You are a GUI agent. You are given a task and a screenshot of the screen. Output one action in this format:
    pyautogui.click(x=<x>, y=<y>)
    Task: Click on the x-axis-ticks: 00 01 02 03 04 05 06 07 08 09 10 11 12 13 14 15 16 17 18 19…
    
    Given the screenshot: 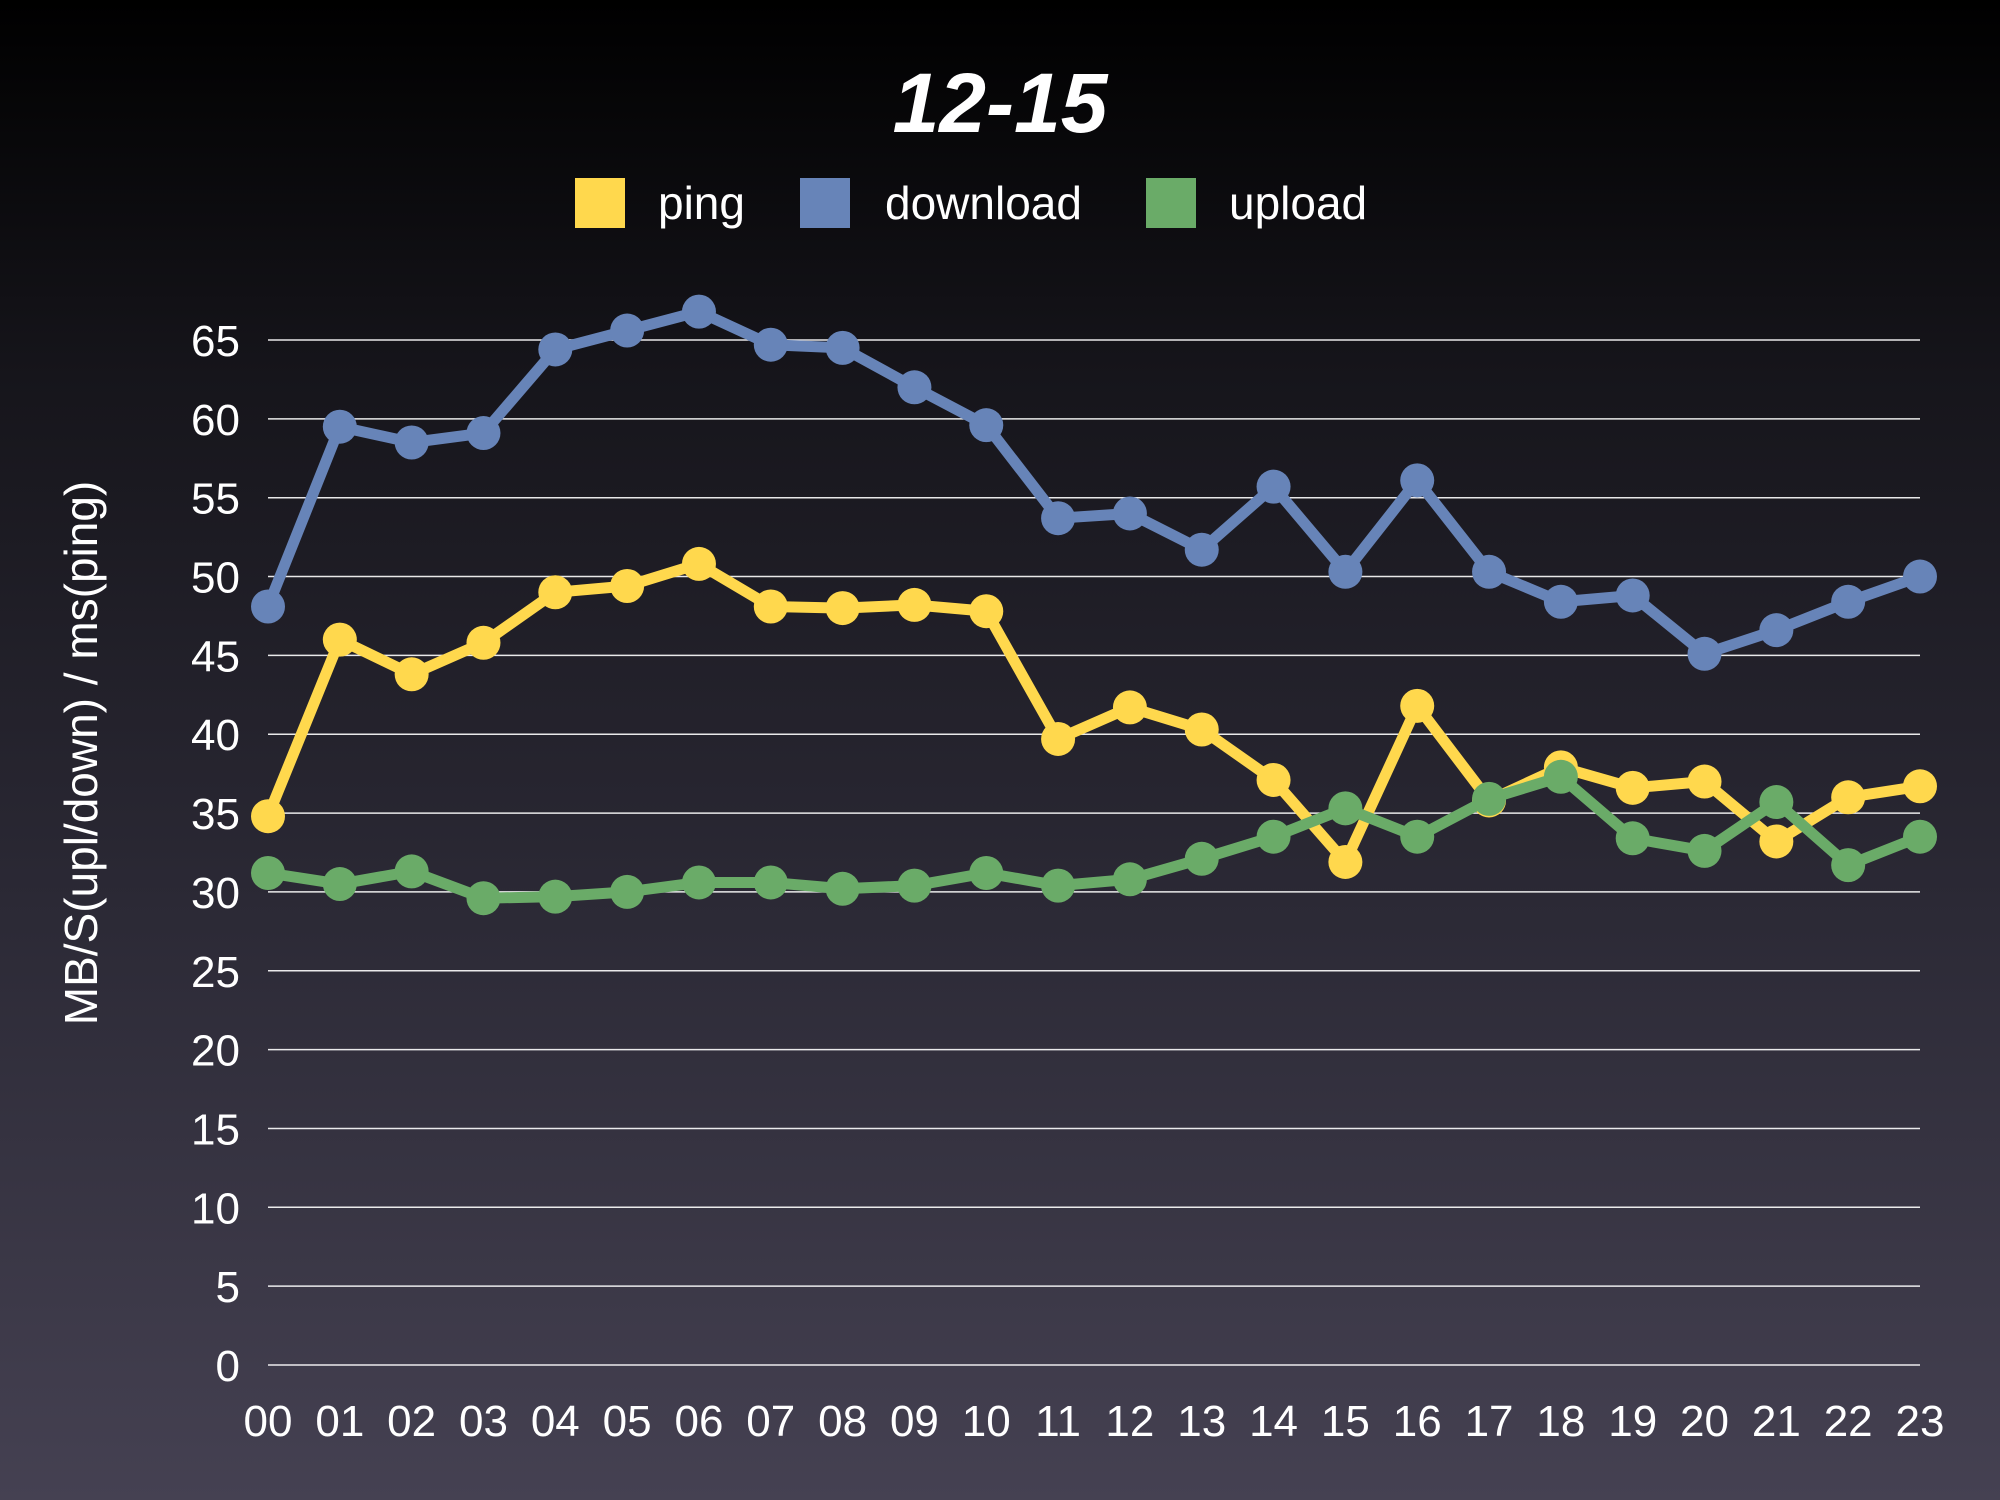 What is the action you would take?
    pyautogui.click(x=1094, y=1421)
    